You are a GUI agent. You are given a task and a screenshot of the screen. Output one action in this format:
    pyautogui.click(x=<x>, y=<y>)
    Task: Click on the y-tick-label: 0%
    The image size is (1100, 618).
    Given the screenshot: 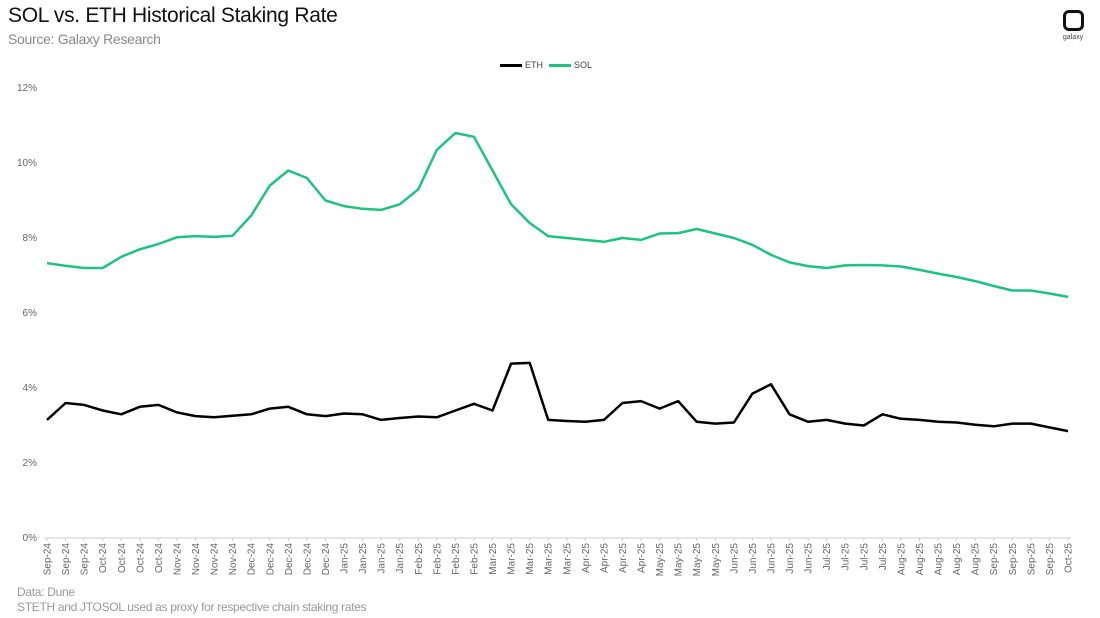 What is the action you would take?
    pyautogui.click(x=30, y=538)
    